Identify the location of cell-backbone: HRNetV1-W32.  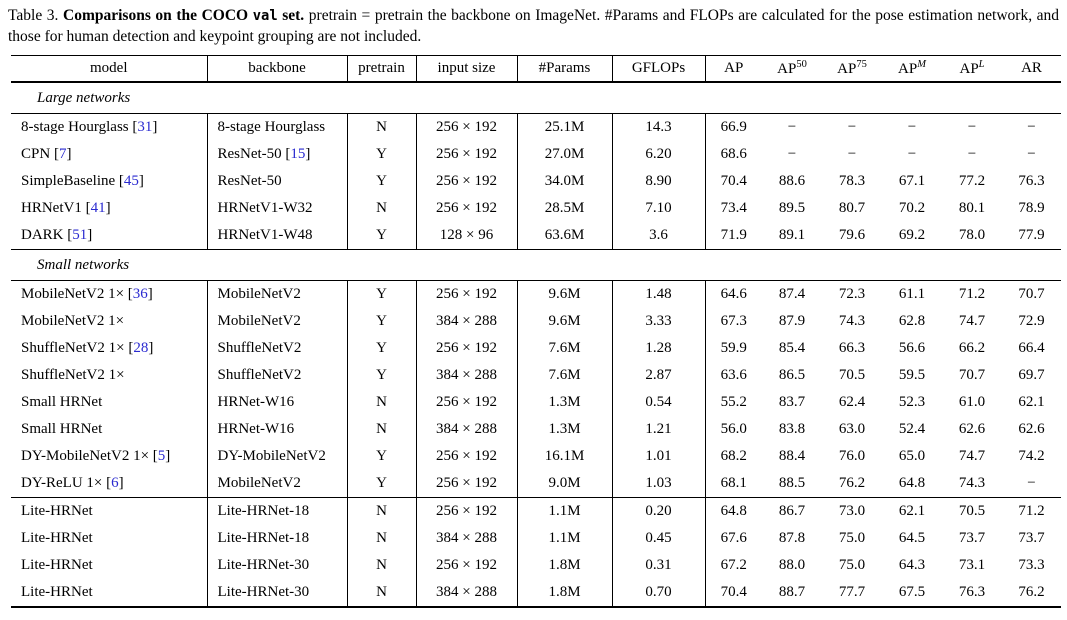
(277, 209).